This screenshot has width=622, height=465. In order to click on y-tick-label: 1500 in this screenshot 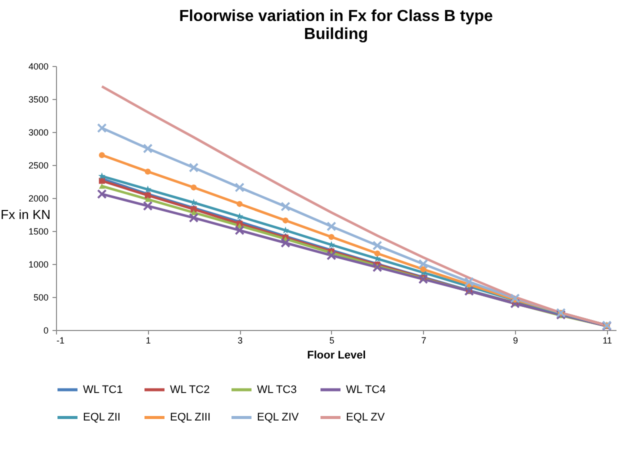, I will do `click(38, 231)`.